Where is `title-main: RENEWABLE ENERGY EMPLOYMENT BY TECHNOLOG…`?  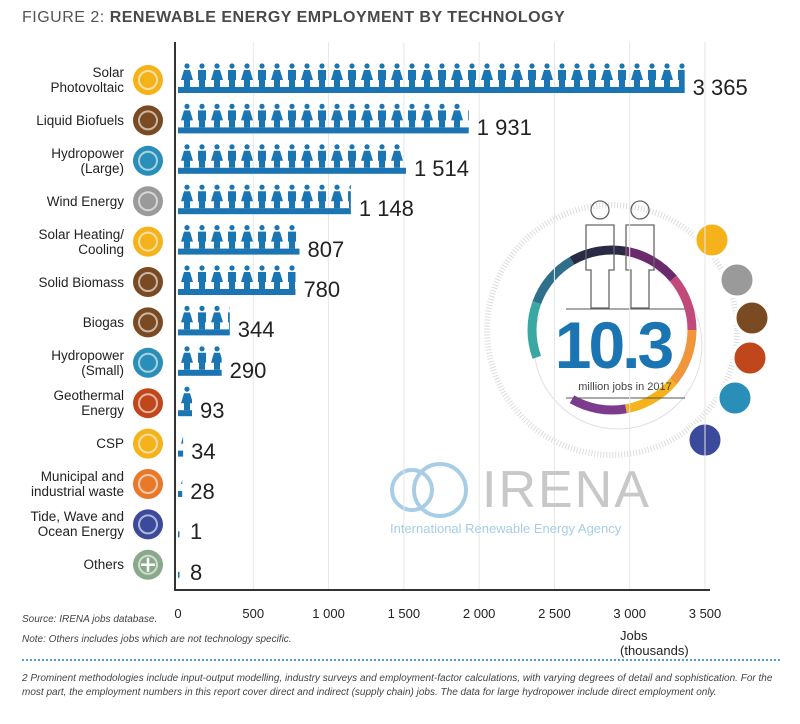 title-main: RENEWABLE ENERGY EMPLOYMENT BY TECHNOLOG… is located at coordinates (337, 17).